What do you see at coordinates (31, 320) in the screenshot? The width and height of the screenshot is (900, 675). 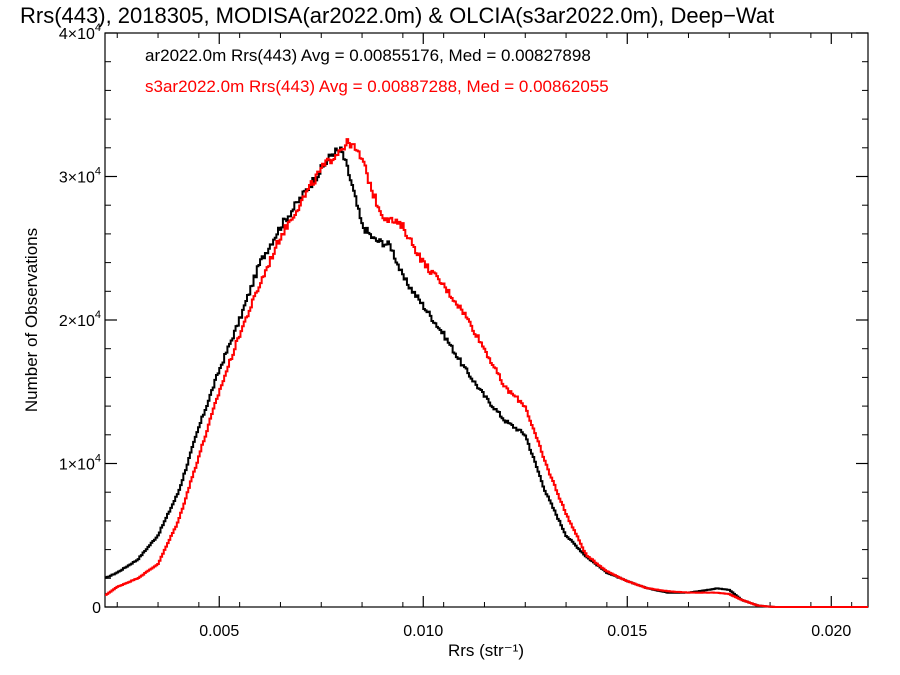 I see `y-axis-label: Number of Observations` at bounding box center [31, 320].